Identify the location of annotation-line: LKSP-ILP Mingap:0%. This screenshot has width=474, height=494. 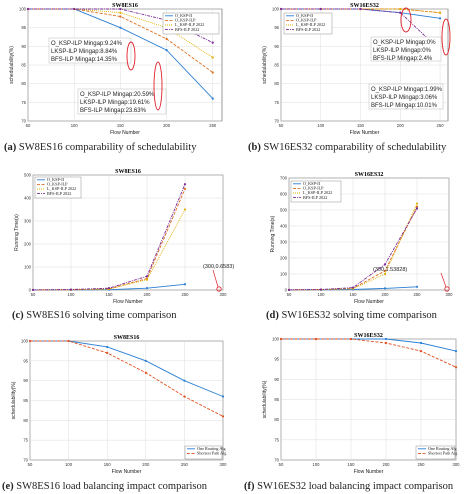
(402, 51).